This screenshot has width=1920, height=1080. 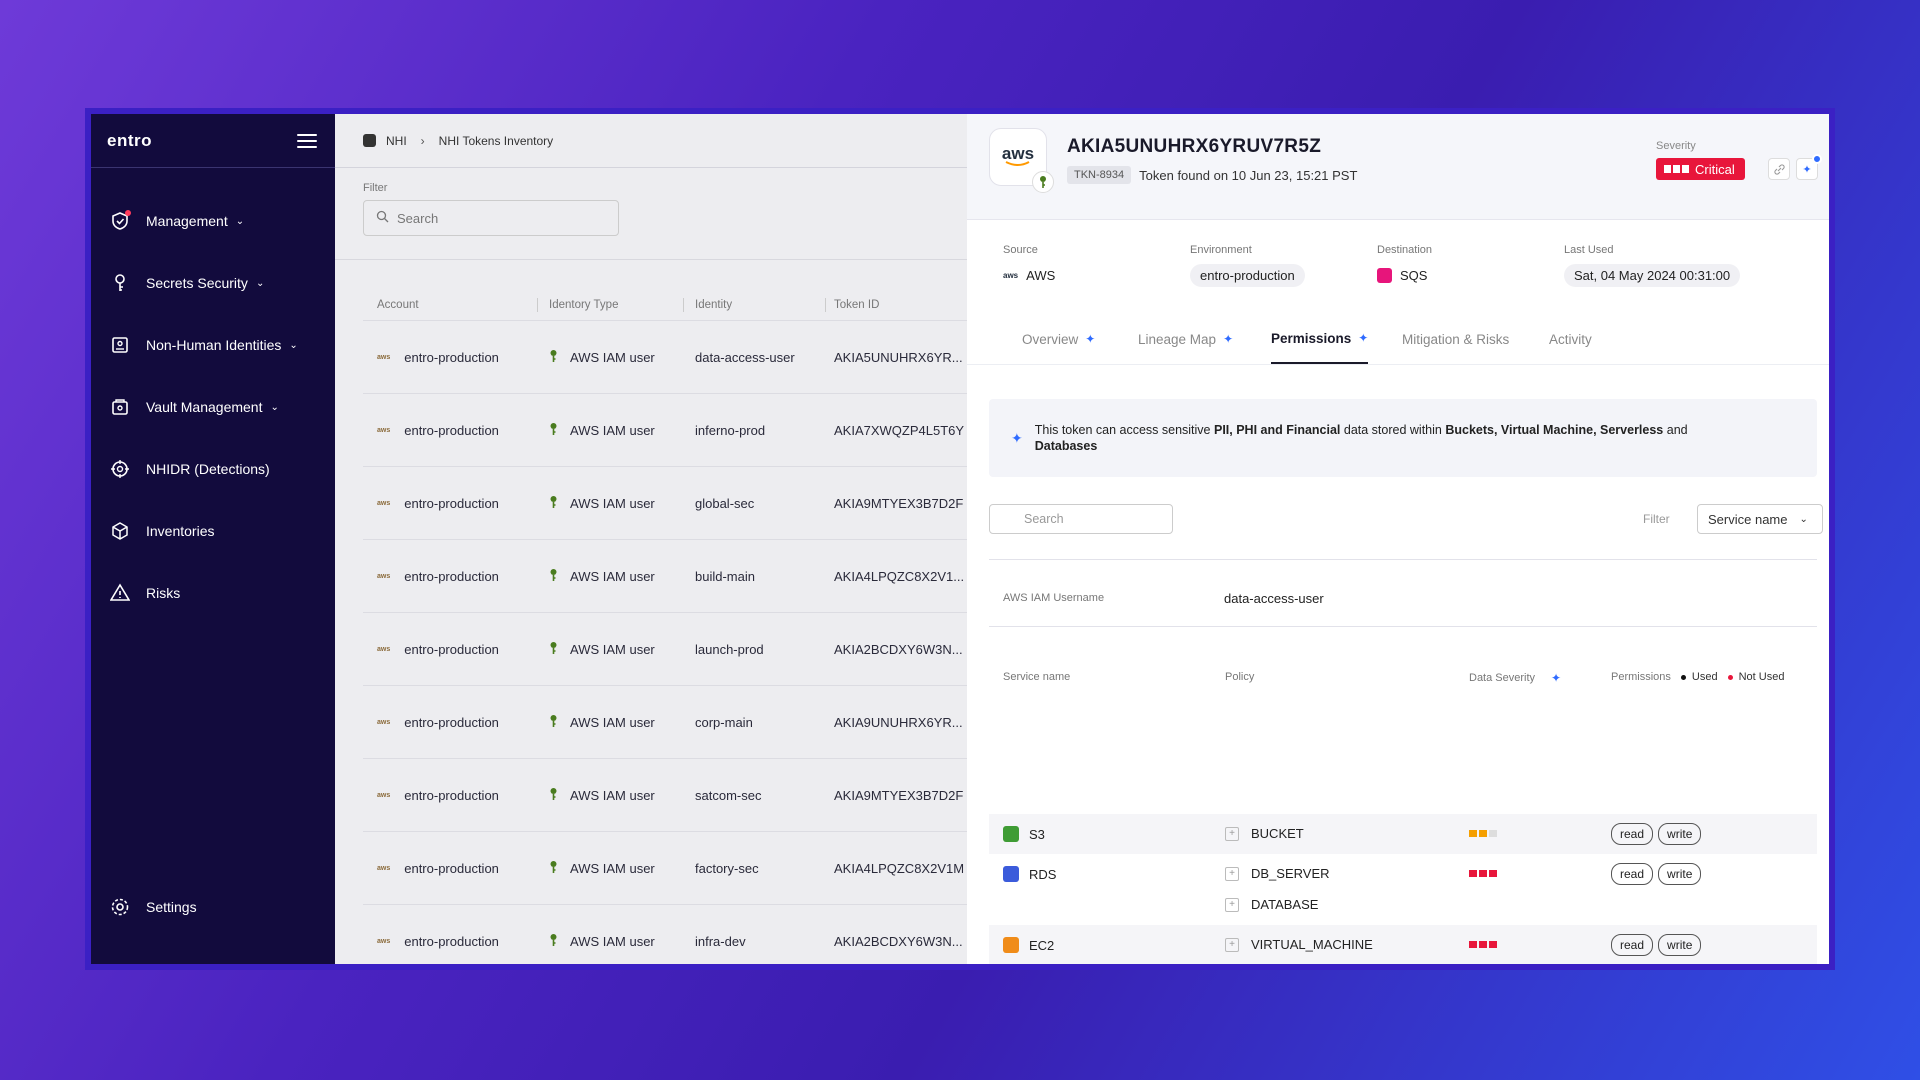 I want to click on link-button, so click(x=1779, y=169).